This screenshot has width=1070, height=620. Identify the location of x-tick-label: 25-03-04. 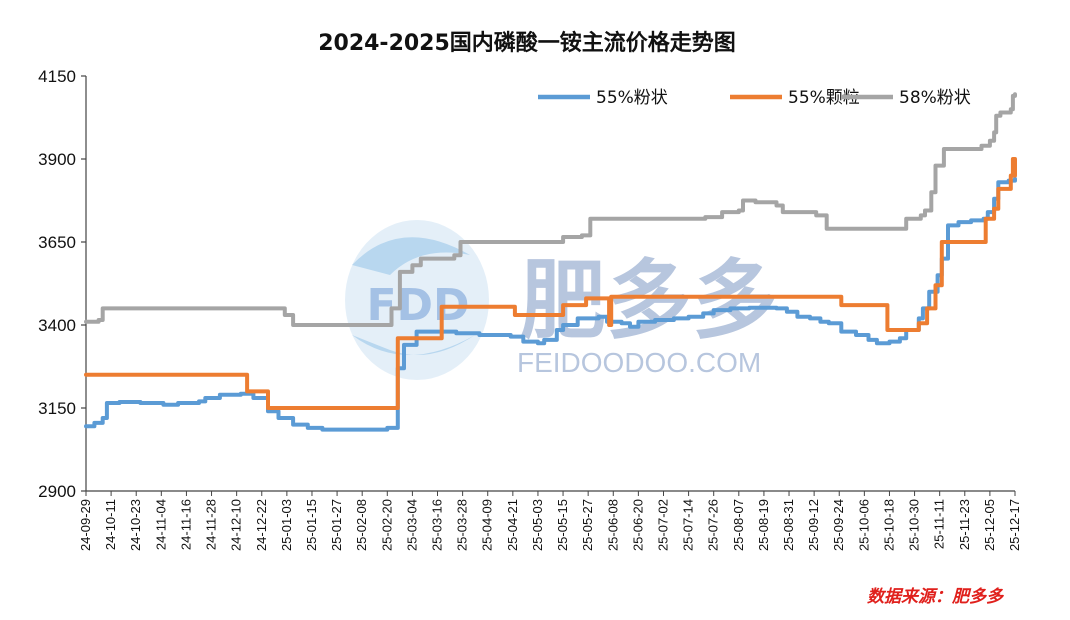
(411, 525).